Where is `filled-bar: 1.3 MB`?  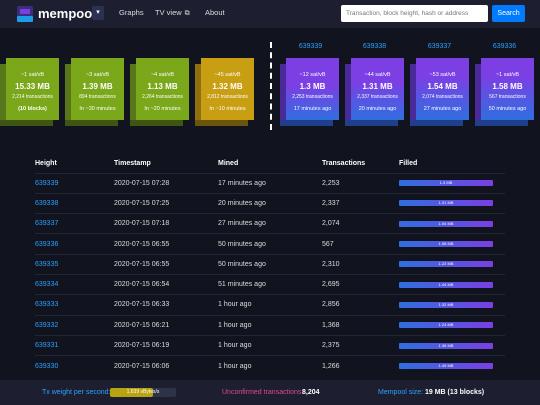
filled-bar: 1.3 MB is located at coordinates (446, 183).